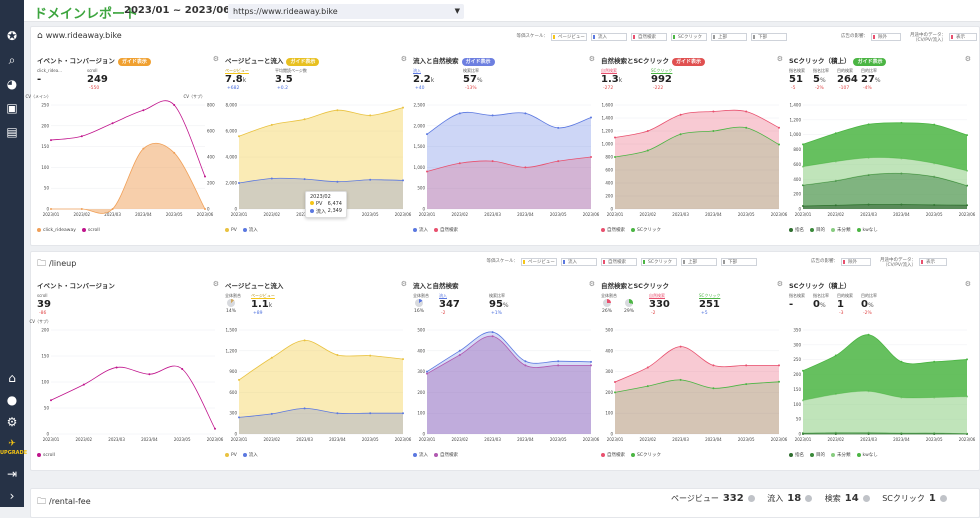  Describe the element at coordinates (12, 378) in the screenshot. I see `home-icon: ⌂` at that location.